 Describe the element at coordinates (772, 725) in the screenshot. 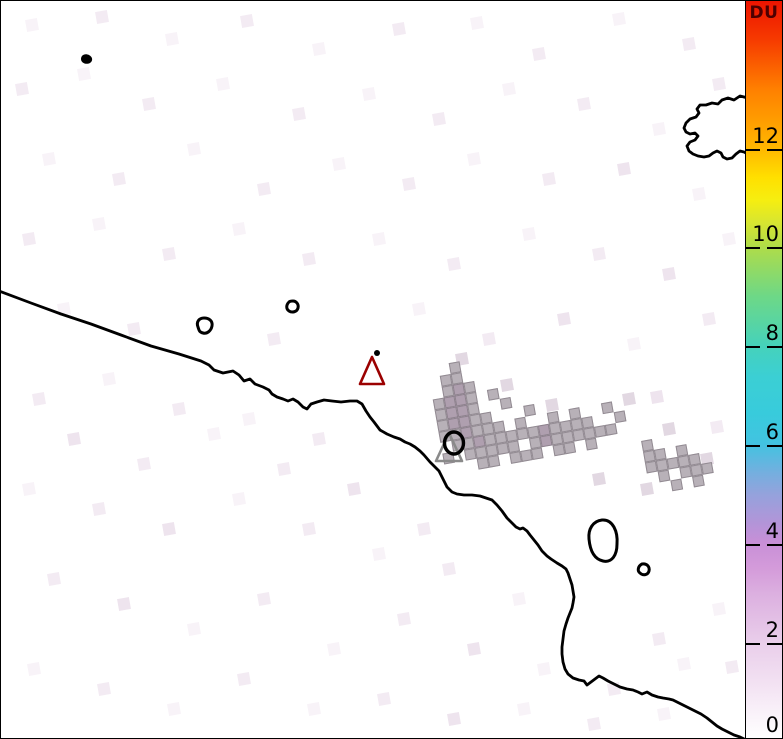

I see `colorbar-tick-label: 0` at that location.